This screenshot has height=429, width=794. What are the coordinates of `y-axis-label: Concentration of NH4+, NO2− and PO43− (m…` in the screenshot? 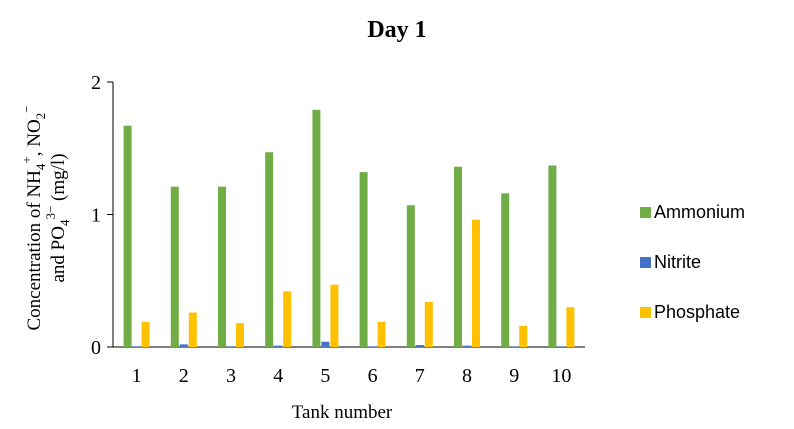 It's located at (45, 217).